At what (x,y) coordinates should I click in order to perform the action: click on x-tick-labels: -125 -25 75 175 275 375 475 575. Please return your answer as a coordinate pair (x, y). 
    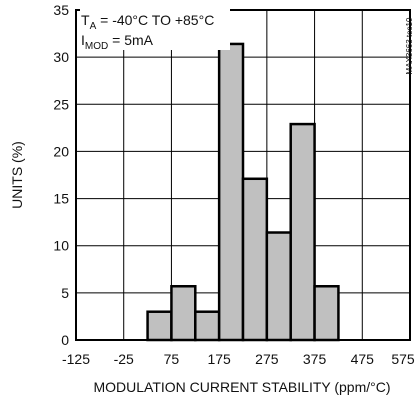
    Looking at the image, I should click on (238, 359).